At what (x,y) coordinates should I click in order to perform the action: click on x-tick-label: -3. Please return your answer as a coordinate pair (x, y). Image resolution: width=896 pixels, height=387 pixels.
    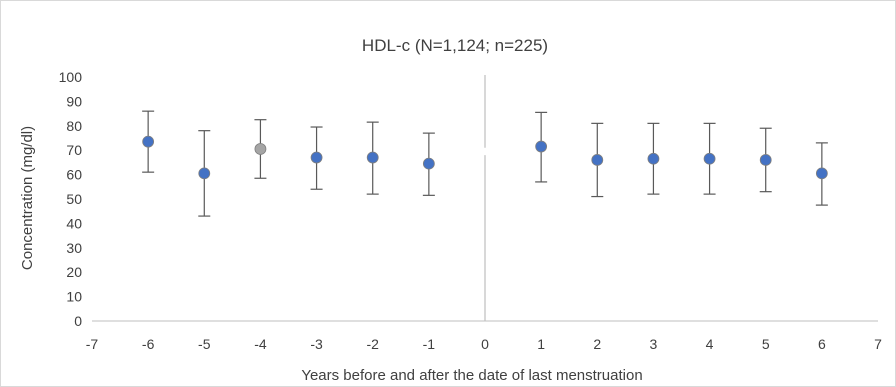
    Looking at the image, I should click on (316, 344).